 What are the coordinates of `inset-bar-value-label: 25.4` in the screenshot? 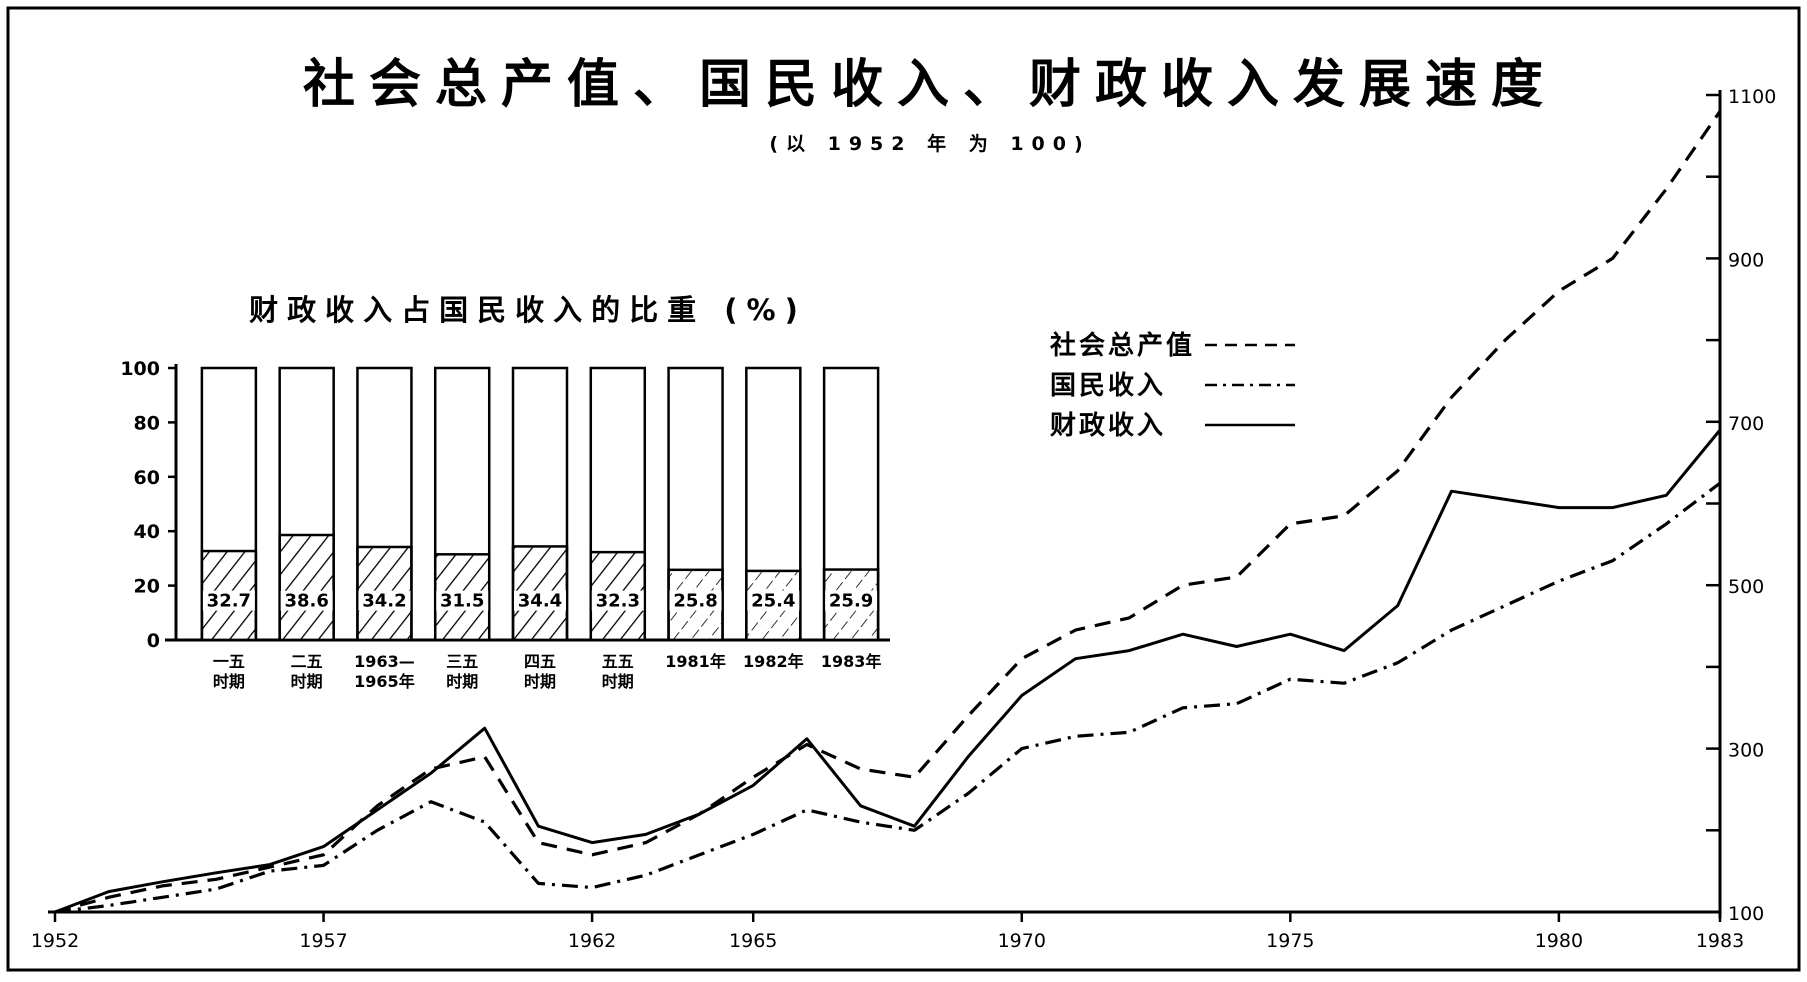 It's located at (773, 601).